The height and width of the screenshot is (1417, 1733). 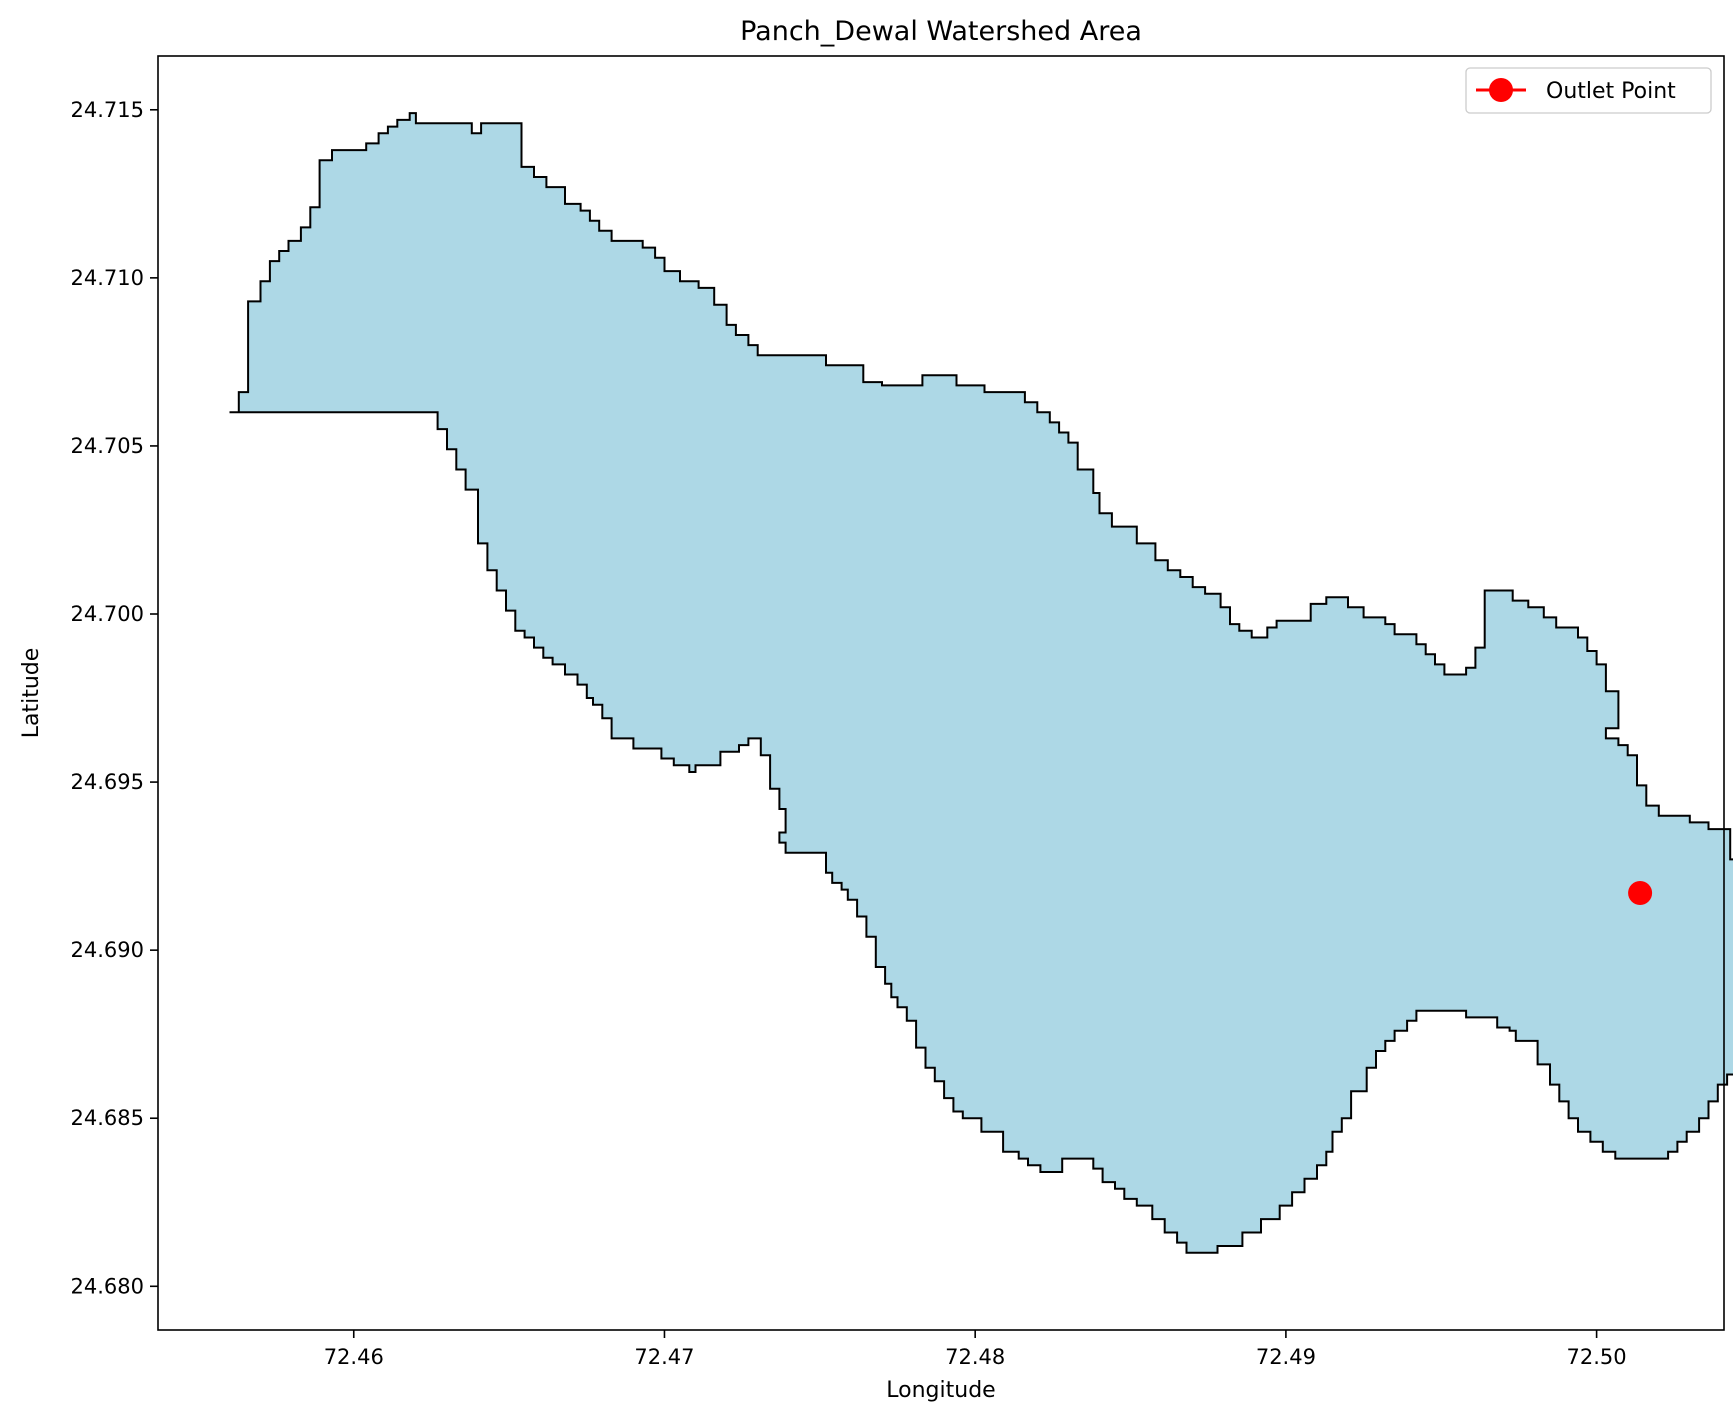 What do you see at coordinates (107, 1286) in the screenshot?
I see `y-tick-label: 24.680` at bounding box center [107, 1286].